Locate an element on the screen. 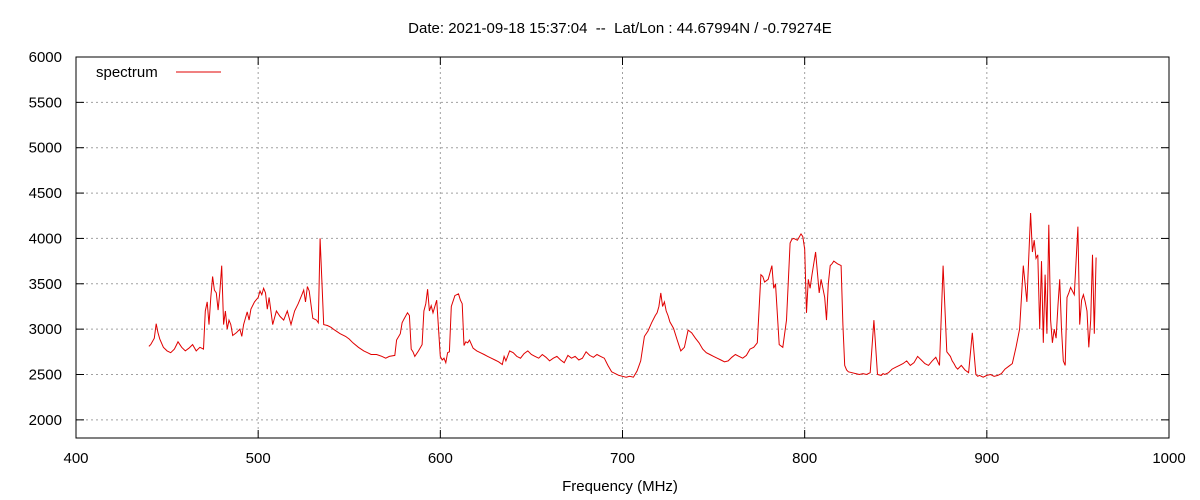 This screenshot has height=500, width=1200. tick-label-y: 5000 is located at coordinates (45, 148).